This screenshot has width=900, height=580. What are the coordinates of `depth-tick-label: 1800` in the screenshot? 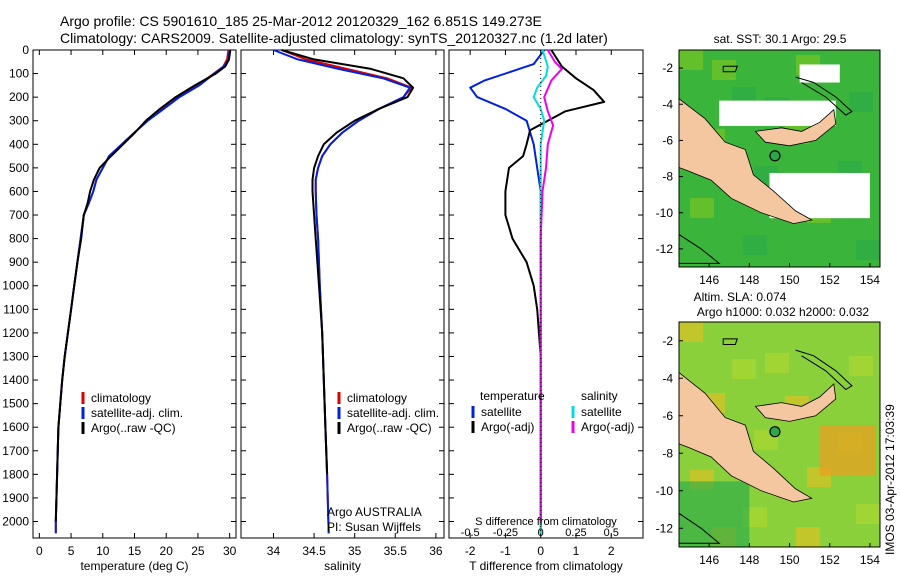 It's located at (15, 474).